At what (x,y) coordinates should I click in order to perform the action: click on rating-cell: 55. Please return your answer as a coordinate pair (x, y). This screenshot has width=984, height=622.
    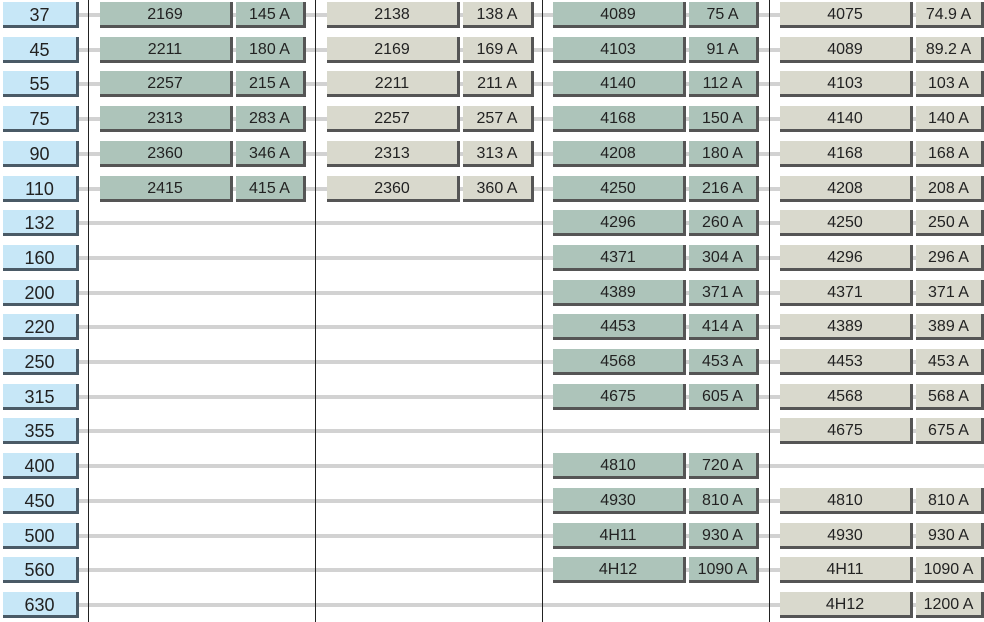
    Looking at the image, I should click on (41, 84).